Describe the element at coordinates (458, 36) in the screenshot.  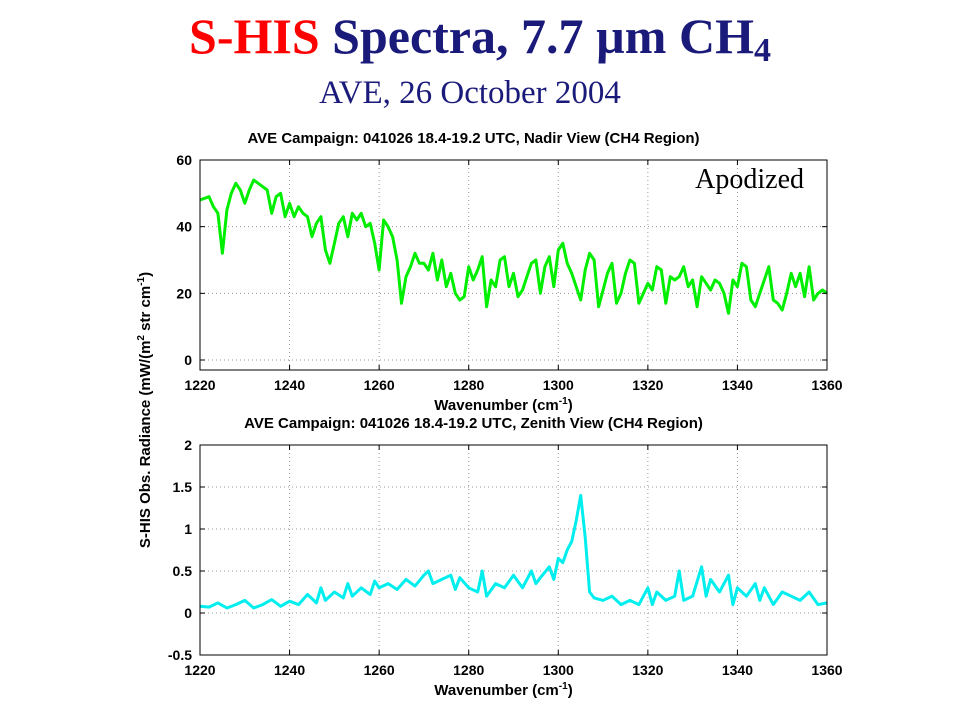
I see `title-spectra: Spectra, 7.7` at that location.